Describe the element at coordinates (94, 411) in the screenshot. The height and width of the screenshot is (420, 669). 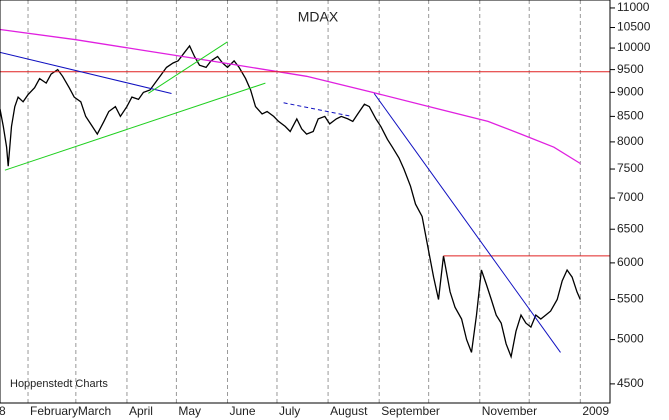
I see `x-tick-label: March` at that location.